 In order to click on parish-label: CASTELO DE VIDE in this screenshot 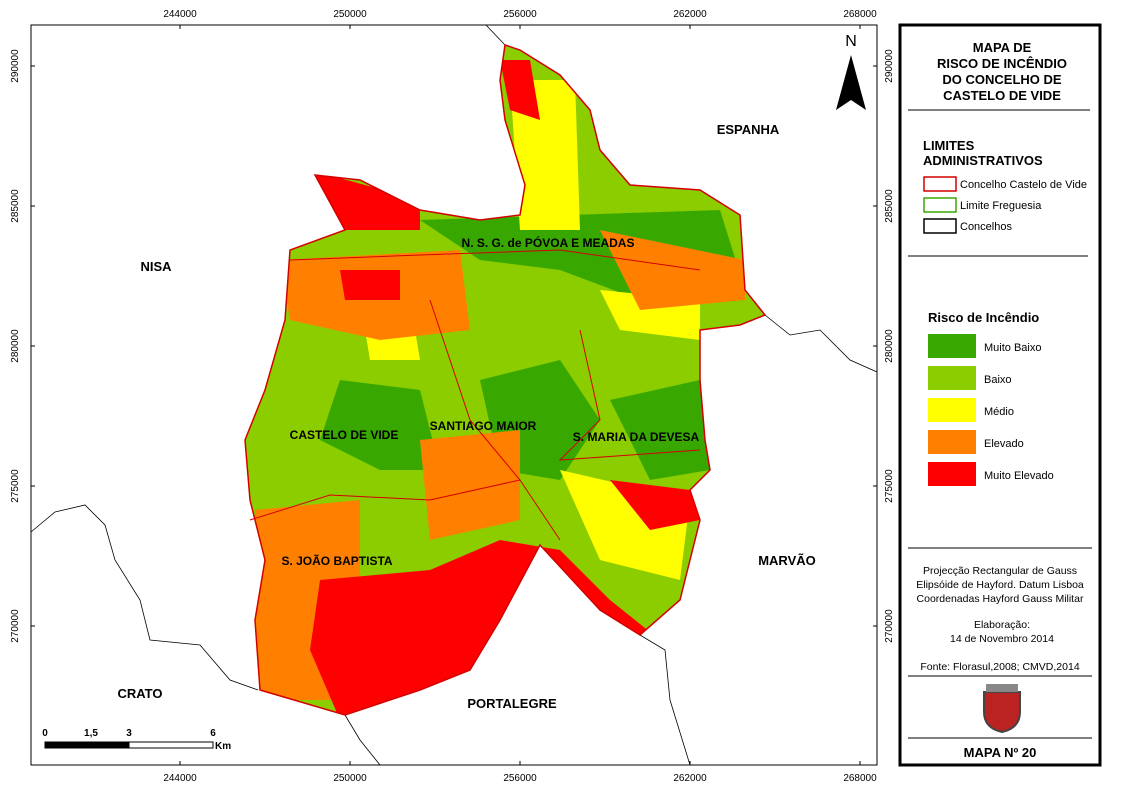, I will do `click(344, 435)`.